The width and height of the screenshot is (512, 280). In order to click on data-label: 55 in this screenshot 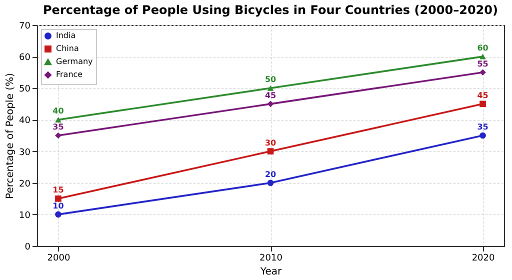, I will do `click(483, 63)`.